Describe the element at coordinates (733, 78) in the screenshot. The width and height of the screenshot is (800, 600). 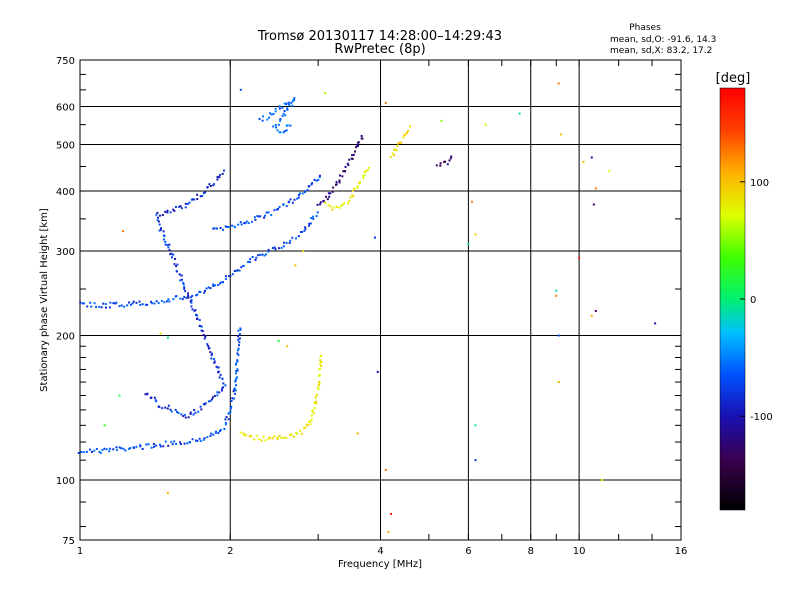
I see `colorbar-label: [deg]` at that location.